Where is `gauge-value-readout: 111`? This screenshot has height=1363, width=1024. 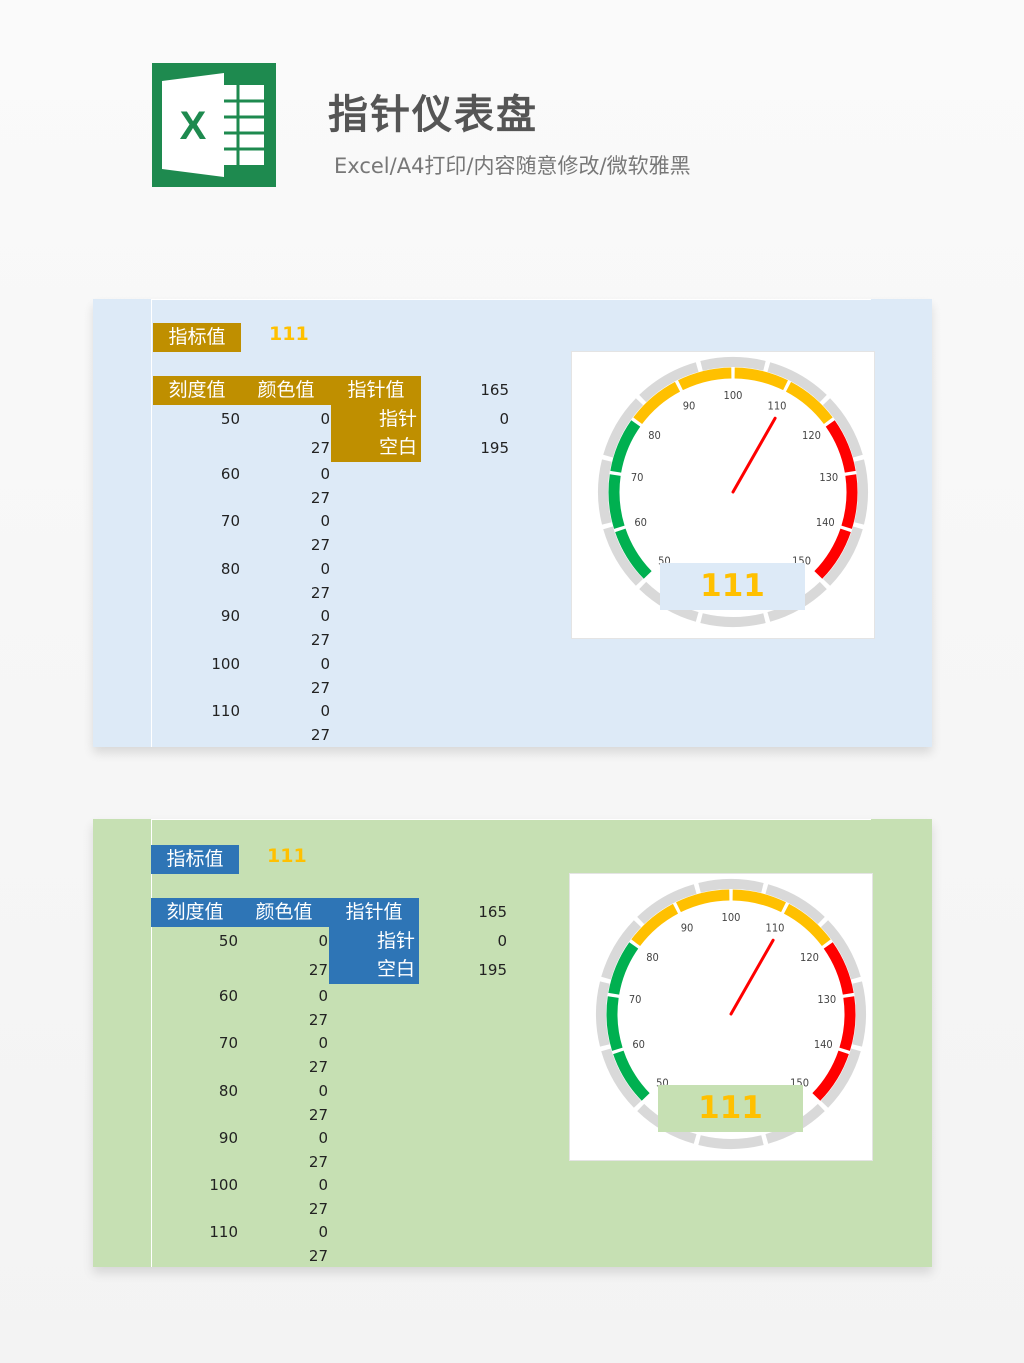 gauge-value-readout: 111 is located at coordinates (732, 586).